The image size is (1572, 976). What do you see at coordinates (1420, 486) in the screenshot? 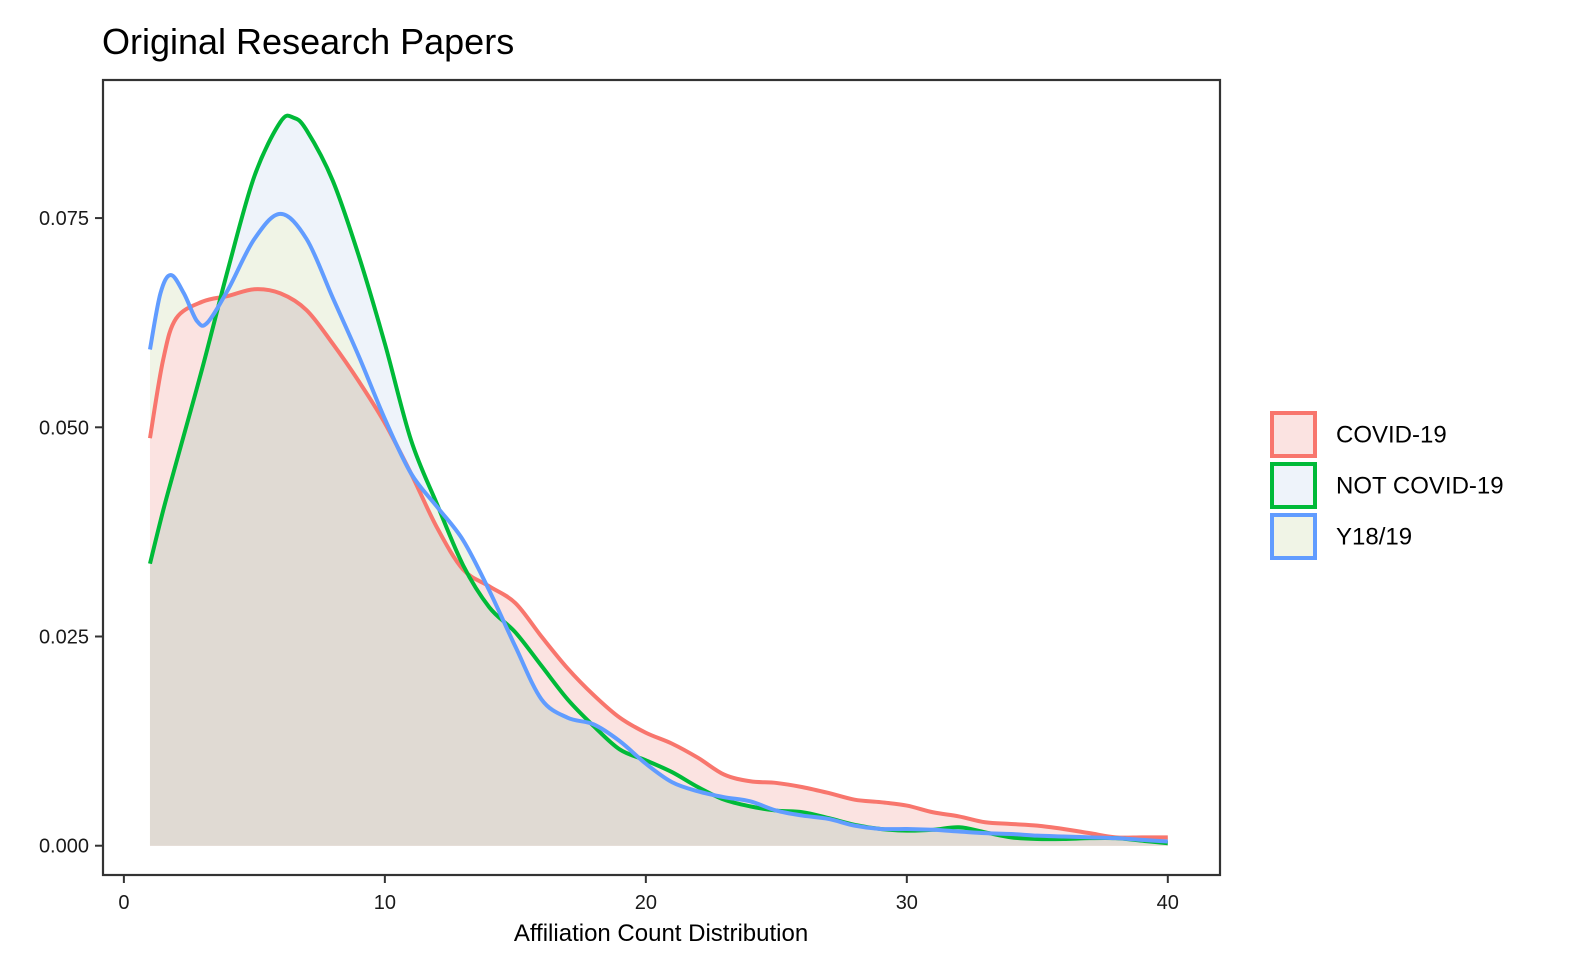
I see `legend-label: NOT COVID-19` at bounding box center [1420, 486].